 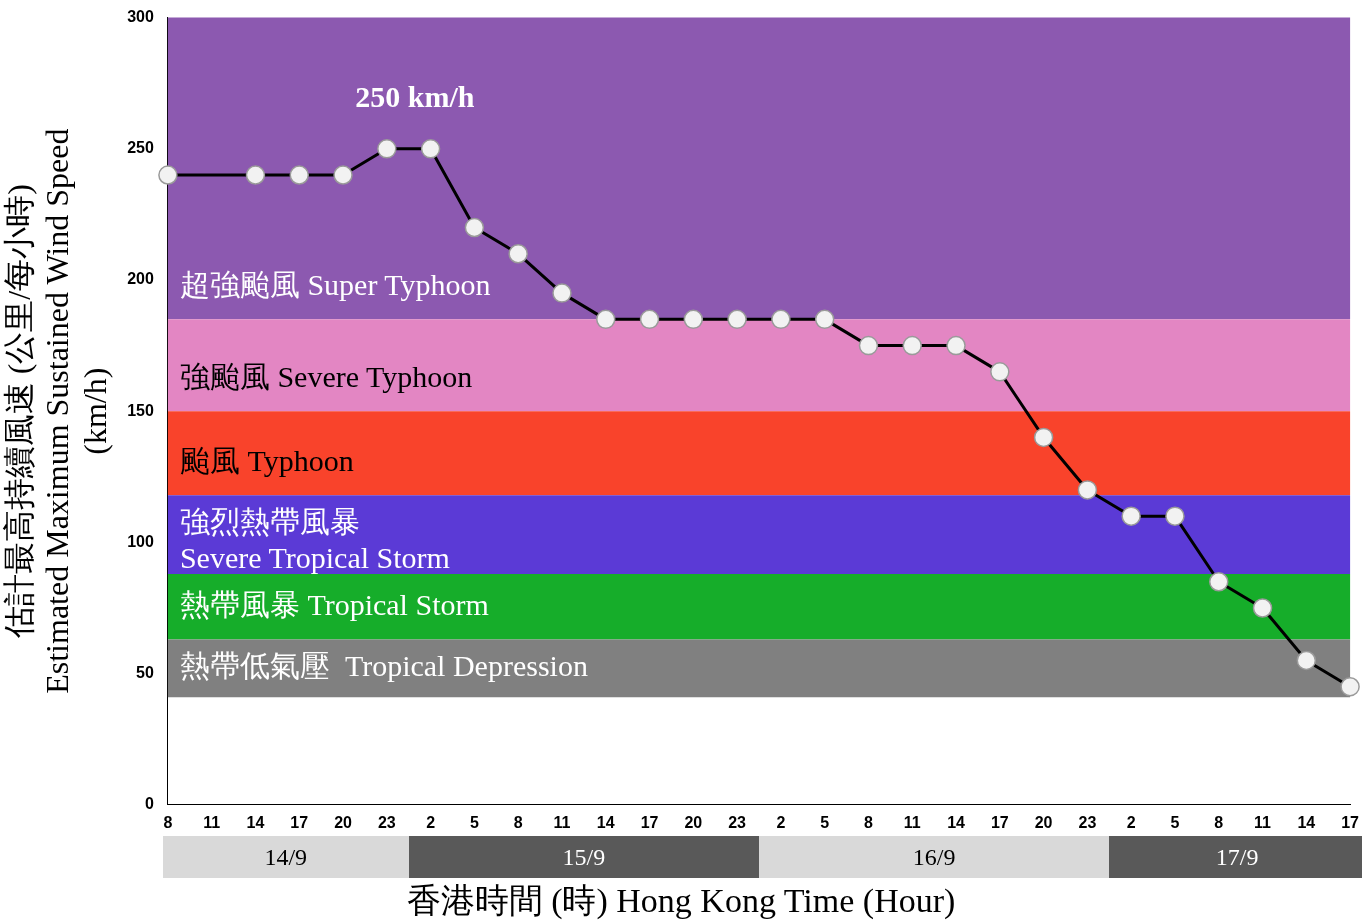 What do you see at coordinates (140, 17) in the screenshot?
I see `y-tick-label: 300` at bounding box center [140, 17].